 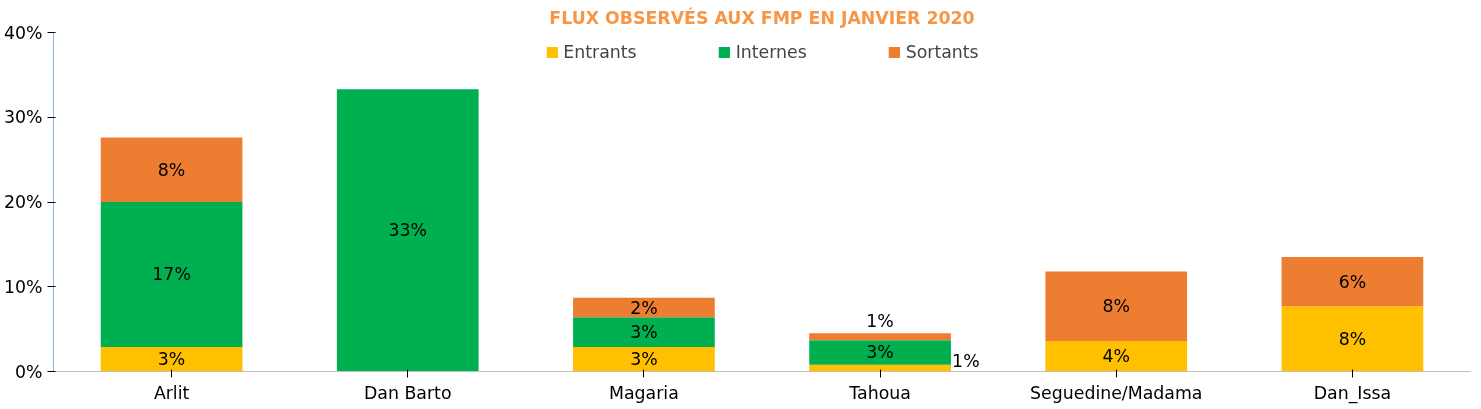 What do you see at coordinates (762, 17) in the screenshot?
I see `chart-title: FLUX OBSERVÉS AUX FMP EN JANVIER 2020` at bounding box center [762, 17].